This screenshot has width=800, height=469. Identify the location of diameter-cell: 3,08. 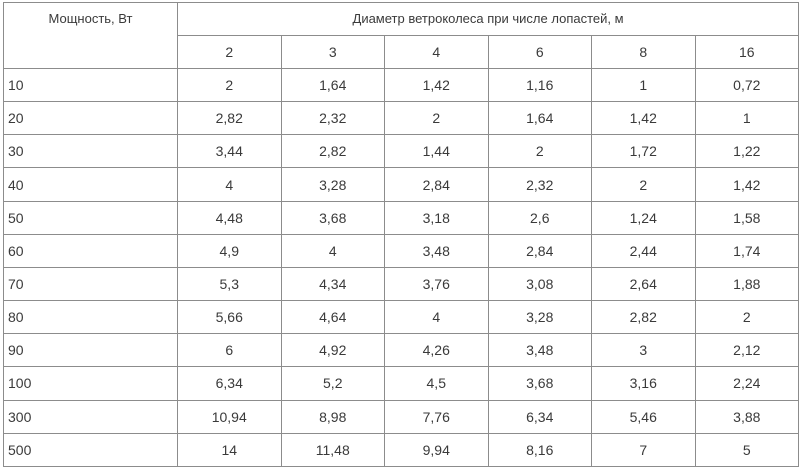
(539, 284).